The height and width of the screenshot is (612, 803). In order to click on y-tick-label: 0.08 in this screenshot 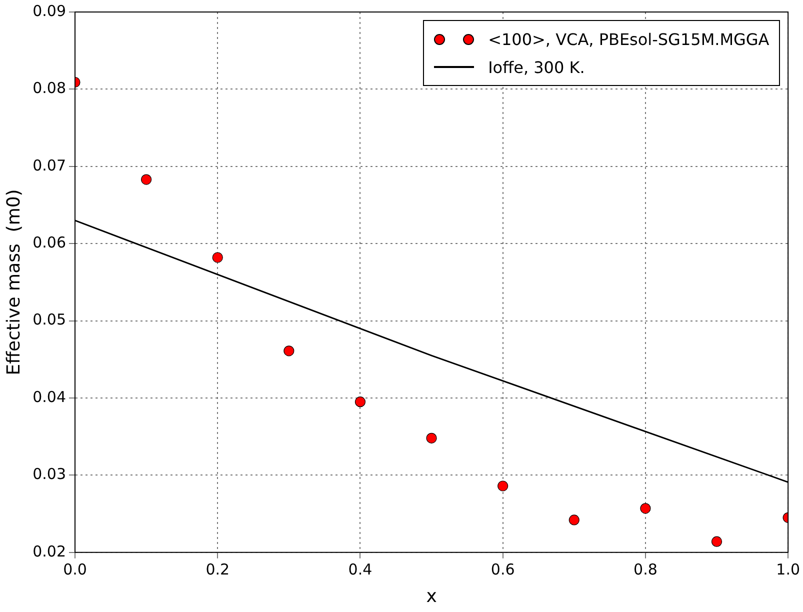, I will do `click(49, 88)`.